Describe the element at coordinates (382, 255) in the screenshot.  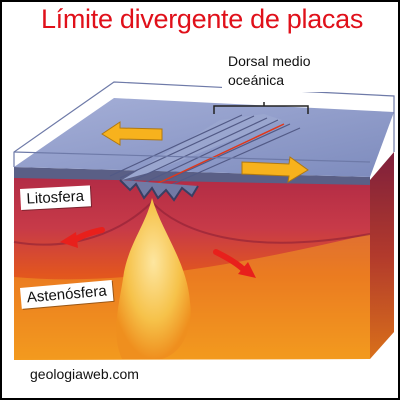
I see `block-side-face` at that location.